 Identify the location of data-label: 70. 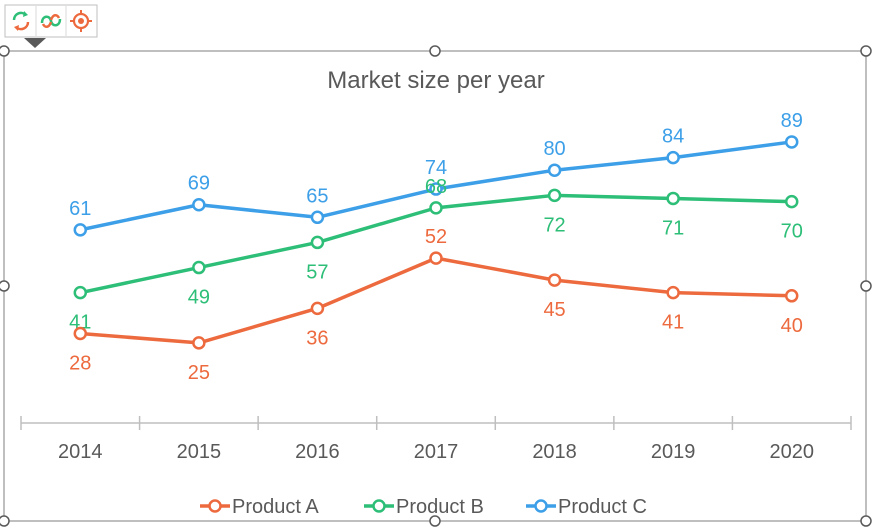
(792, 232).